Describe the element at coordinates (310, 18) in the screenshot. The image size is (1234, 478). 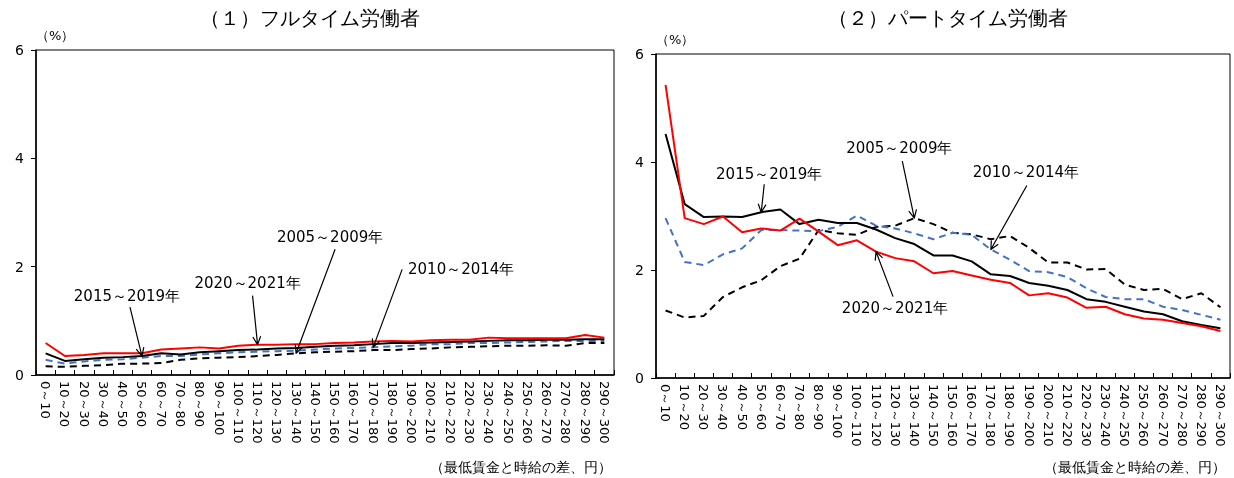
I see `chart-title: （１）フルタイム労働者` at that location.